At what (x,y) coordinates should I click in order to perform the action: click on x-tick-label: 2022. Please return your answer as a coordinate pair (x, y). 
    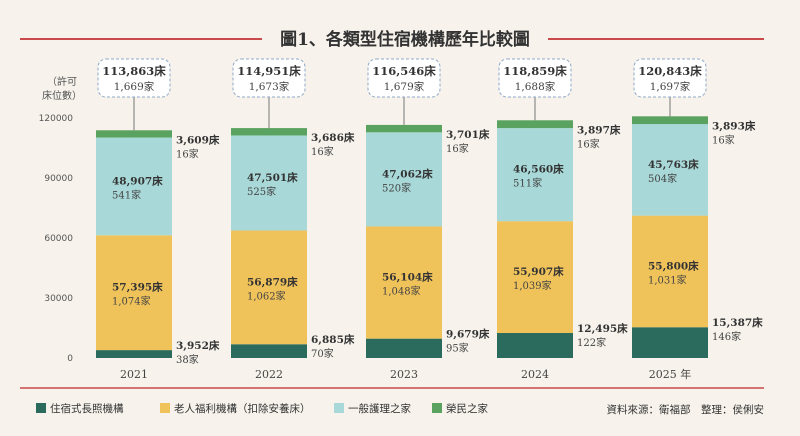
    Looking at the image, I should click on (269, 374).